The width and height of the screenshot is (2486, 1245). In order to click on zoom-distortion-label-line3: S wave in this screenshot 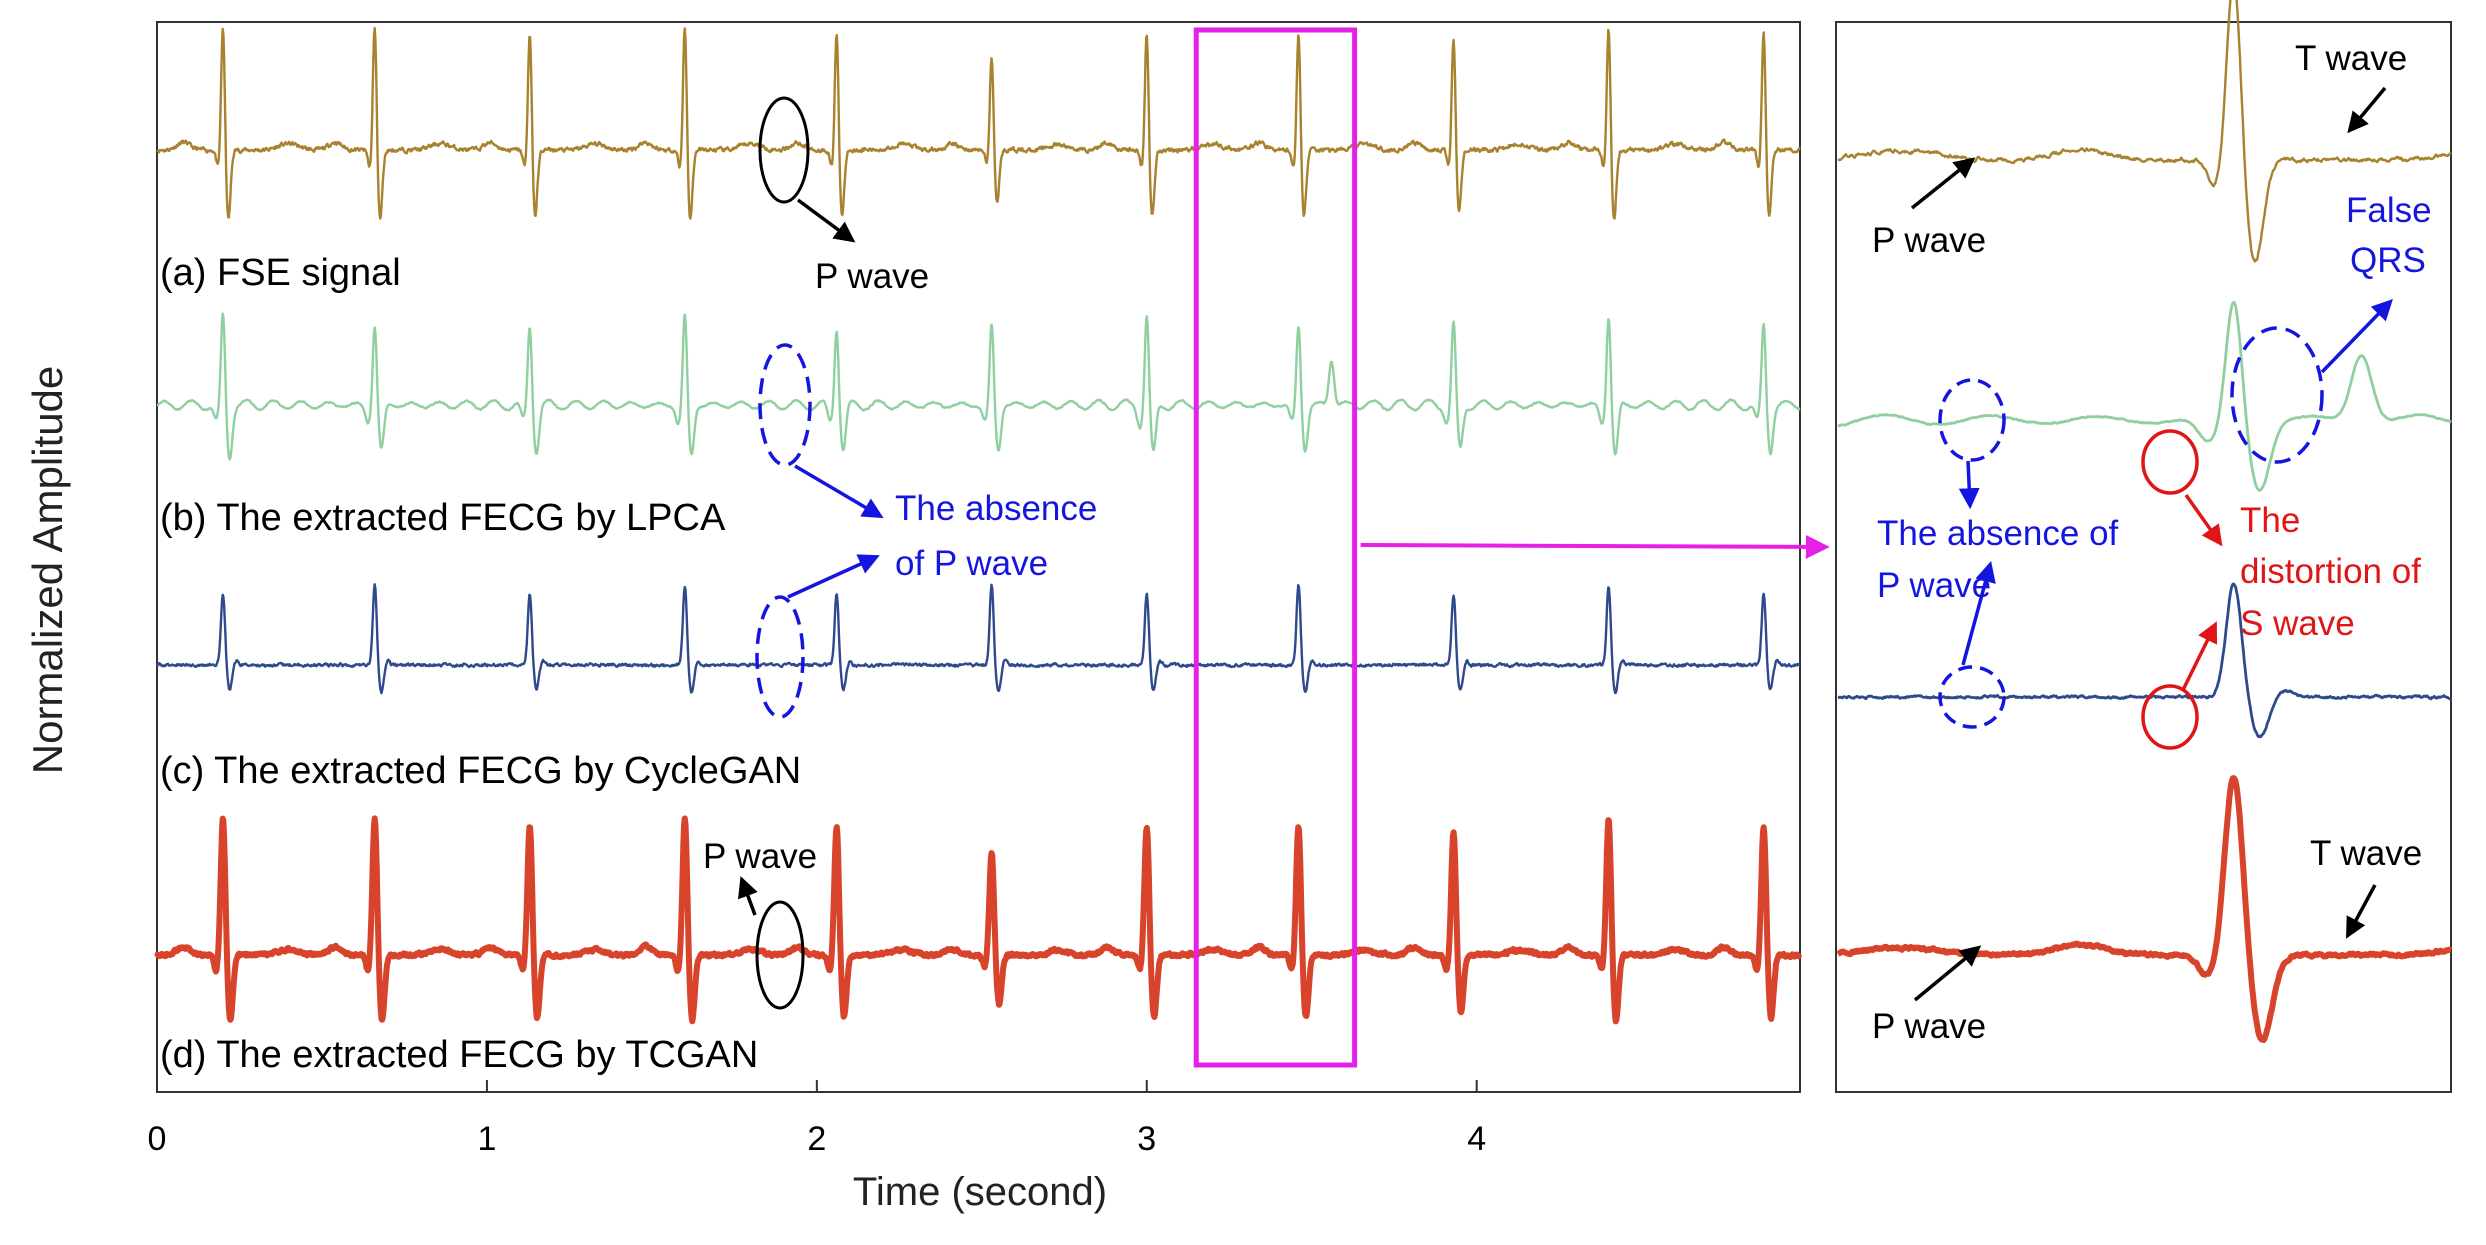, I will do `click(2297, 623)`.